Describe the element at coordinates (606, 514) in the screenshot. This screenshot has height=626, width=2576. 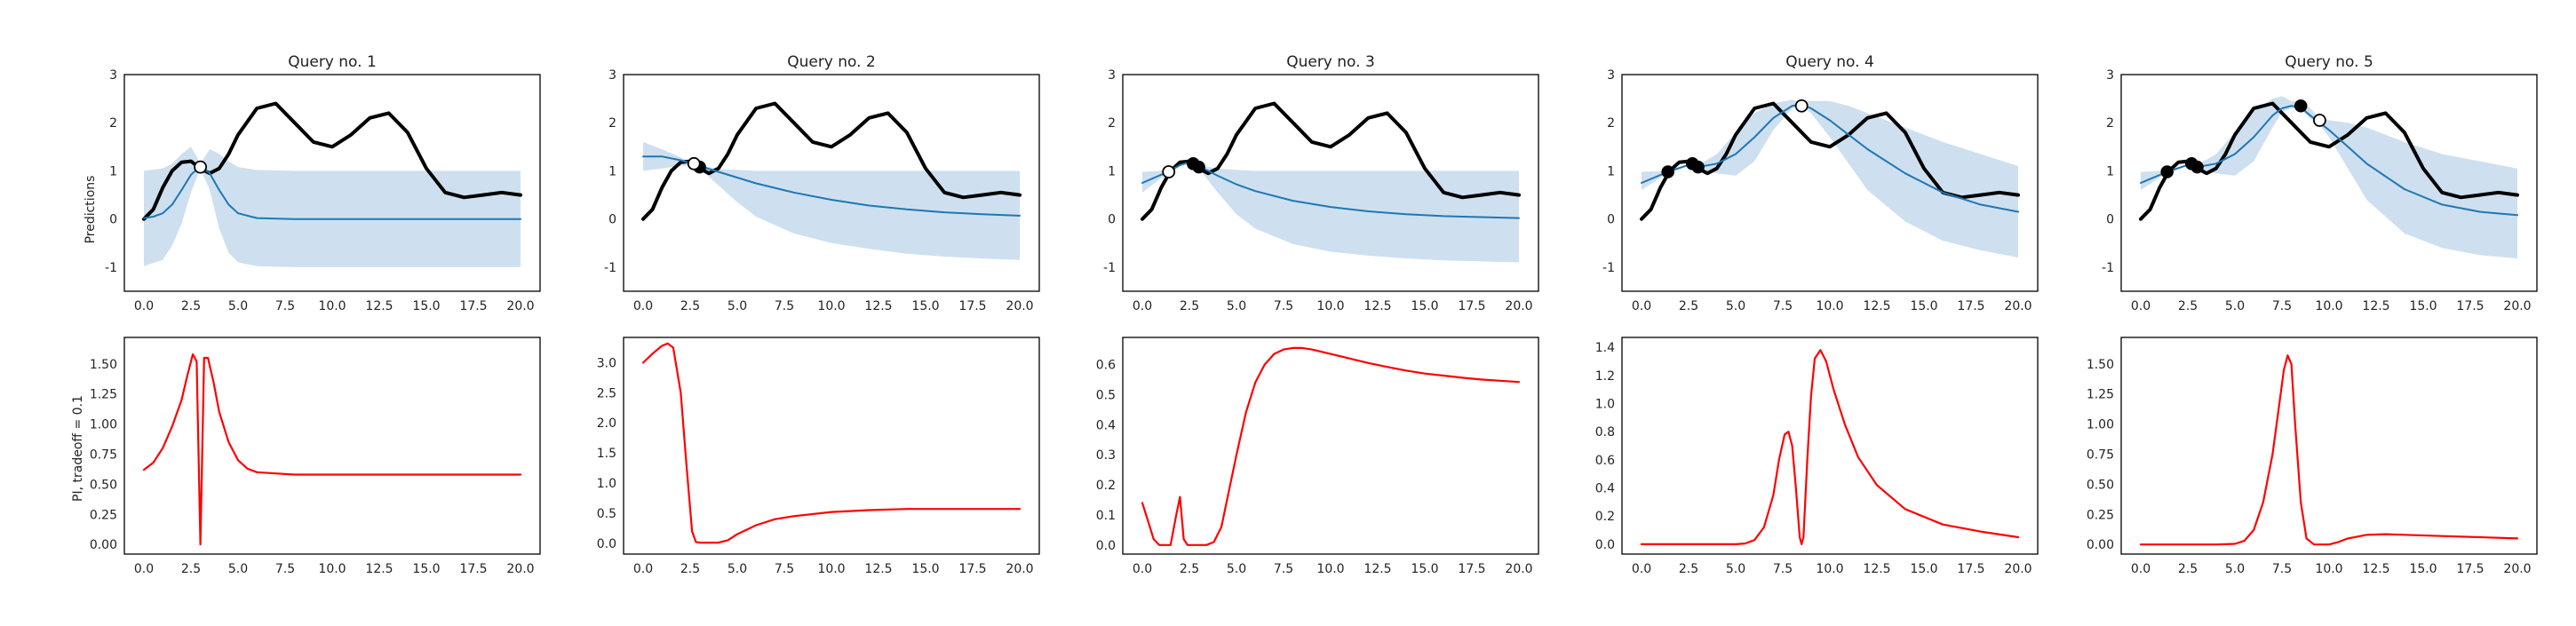
I see `y-tick-label: 0.5` at that location.